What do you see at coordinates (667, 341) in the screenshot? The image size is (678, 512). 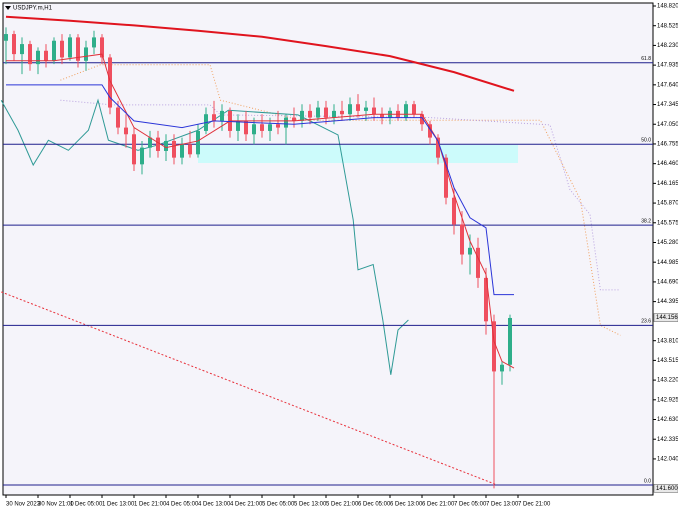 I see `y-tick-label: 143.810` at bounding box center [667, 341].